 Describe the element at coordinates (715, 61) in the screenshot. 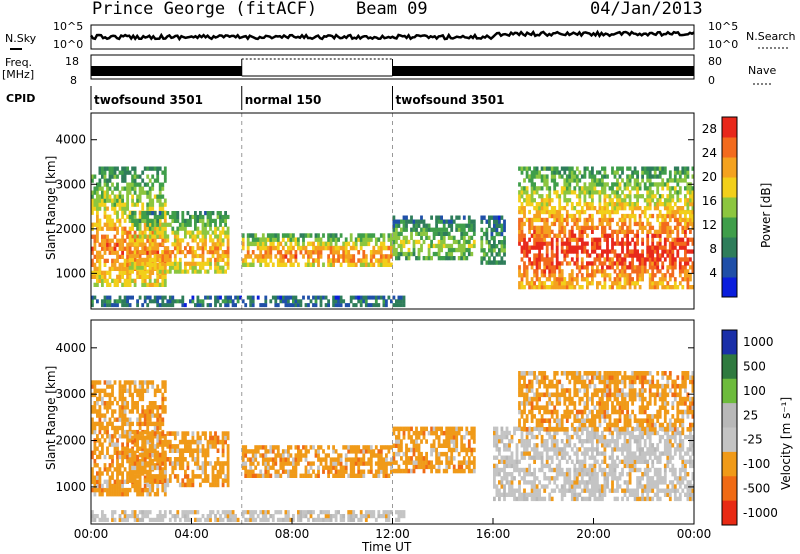

I see `nave-tick-top: 80` at that location.